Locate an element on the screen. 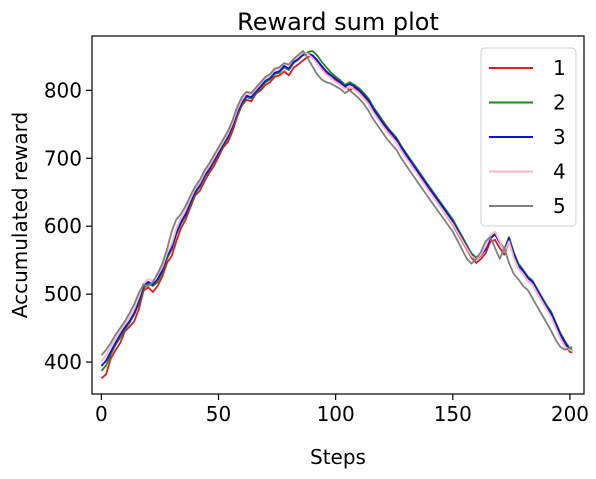 The image size is (596, 479). chart-legend: 1 2 3 4 5 is located at coordinates (528, 137).